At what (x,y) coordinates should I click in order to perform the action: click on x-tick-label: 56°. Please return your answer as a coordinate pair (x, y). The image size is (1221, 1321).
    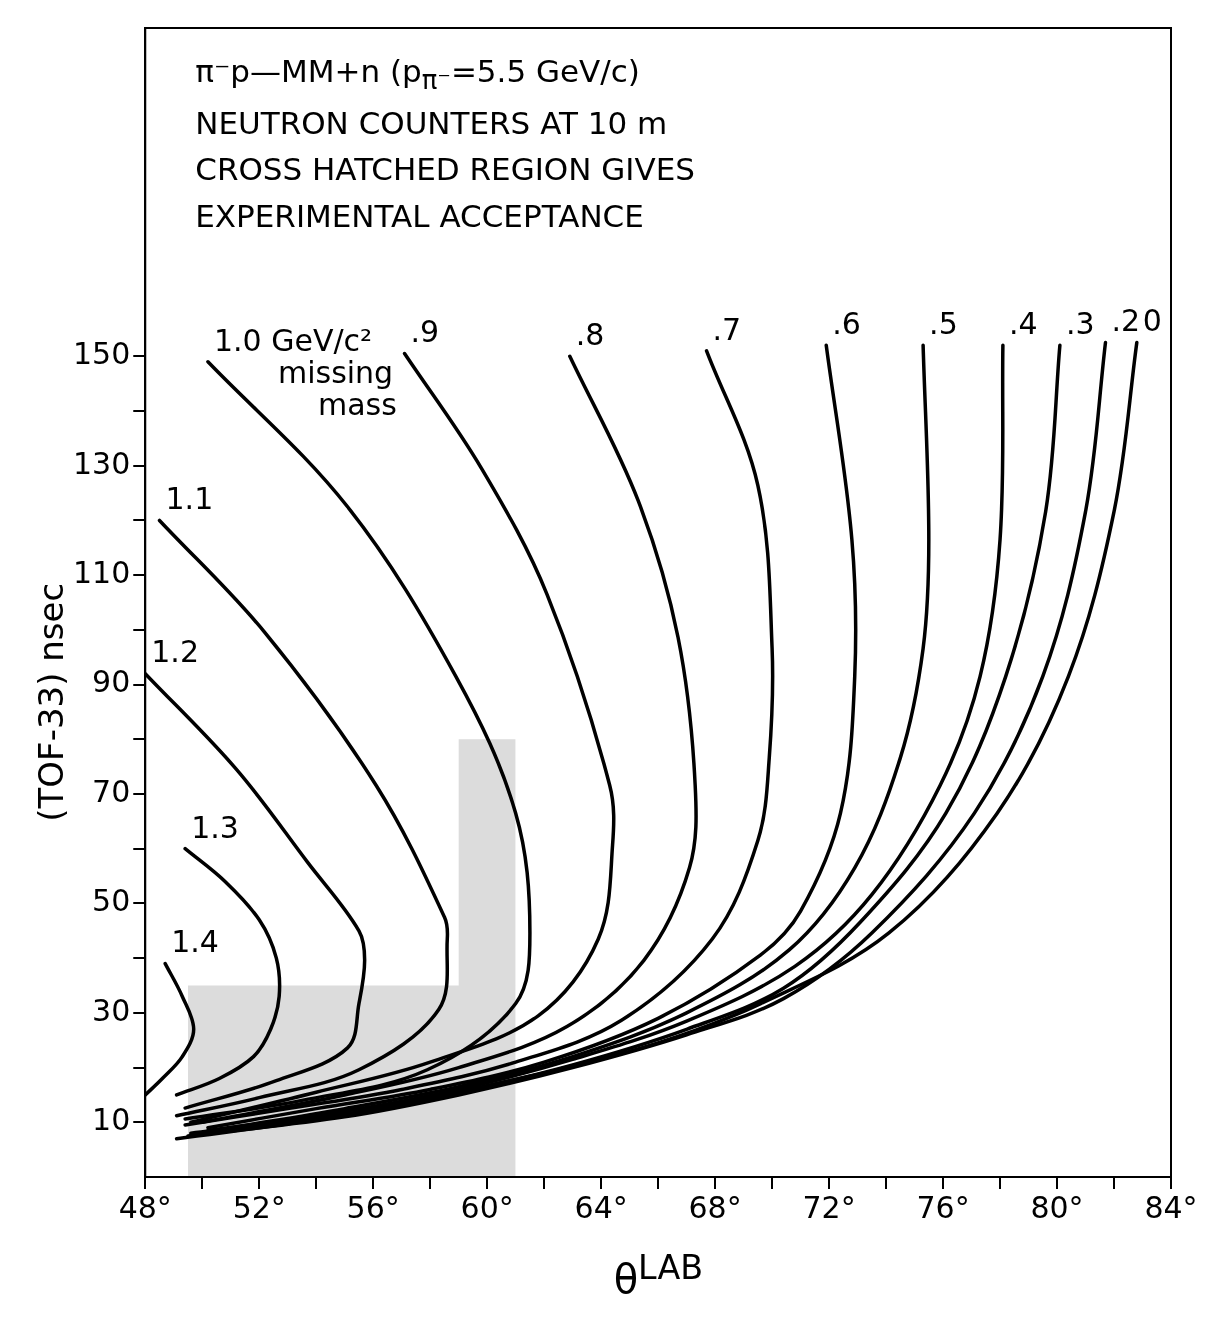
    Looking at the image, I should click on (373, 1207).